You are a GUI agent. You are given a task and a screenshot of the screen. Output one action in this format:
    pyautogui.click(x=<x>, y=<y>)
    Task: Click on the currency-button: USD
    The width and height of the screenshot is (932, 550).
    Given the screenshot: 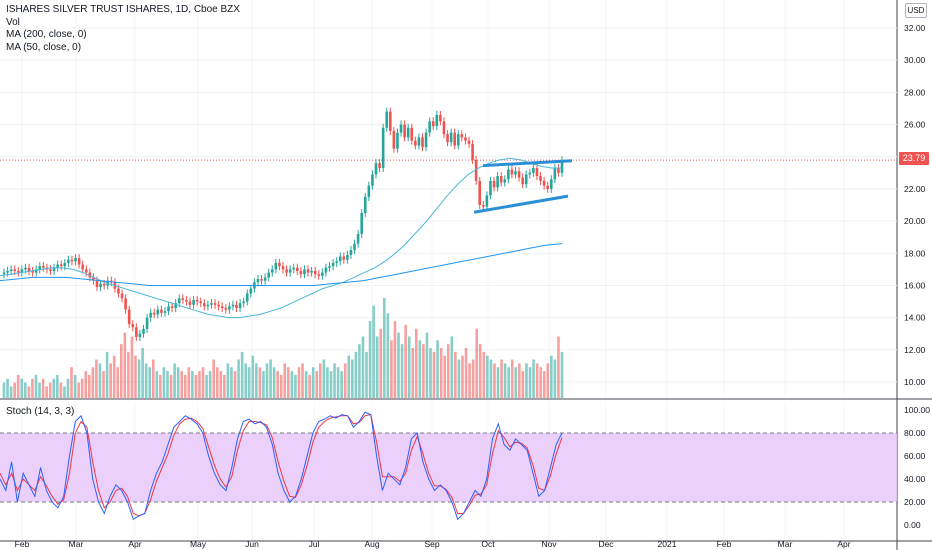 What is the action you would take?
    pyautogui.click(x=916, y=10)
    